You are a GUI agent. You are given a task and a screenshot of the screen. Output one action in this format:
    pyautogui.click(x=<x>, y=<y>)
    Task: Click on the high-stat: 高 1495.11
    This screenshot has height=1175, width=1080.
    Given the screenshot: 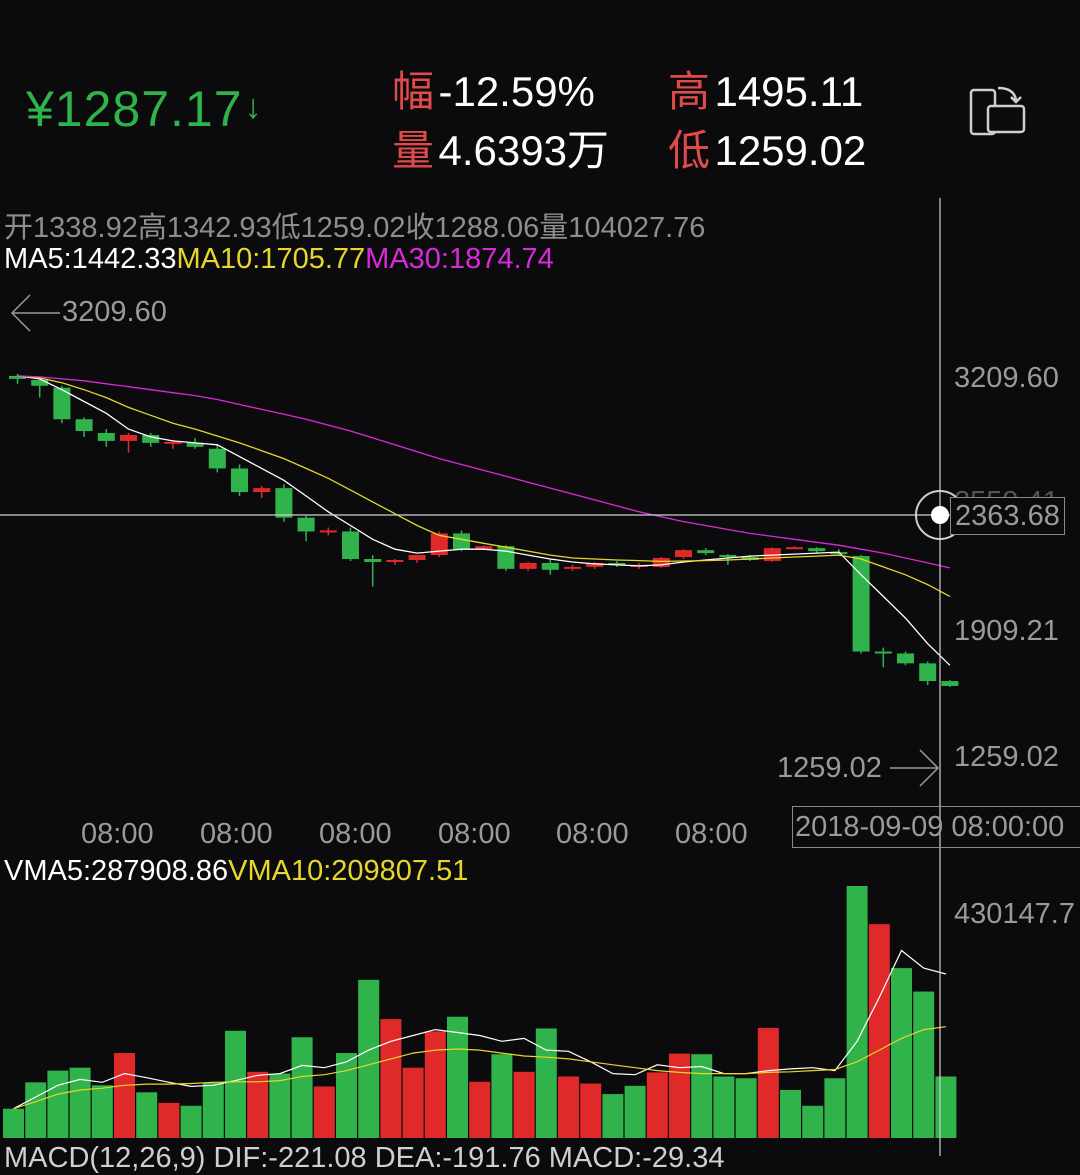 What is the action you would take?
    pyautogui.click(x=765, y=88)
    